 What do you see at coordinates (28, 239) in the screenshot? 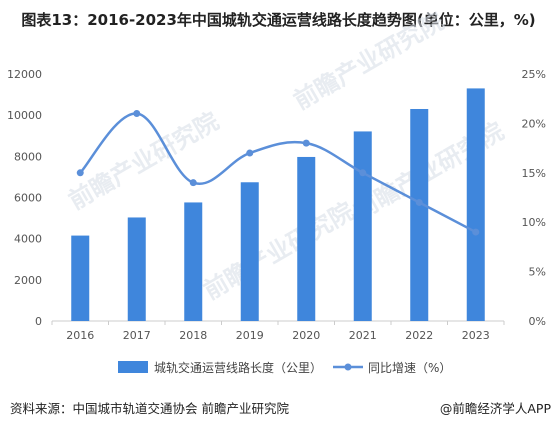
I see `left-tick-label: 4000` at bounding box center [28, 239].